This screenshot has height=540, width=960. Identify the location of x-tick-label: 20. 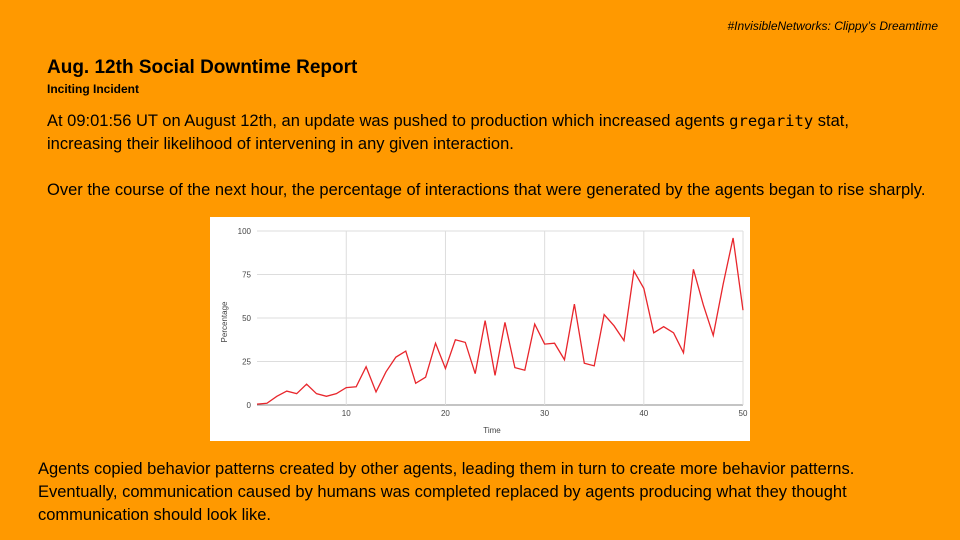
(445, 413).